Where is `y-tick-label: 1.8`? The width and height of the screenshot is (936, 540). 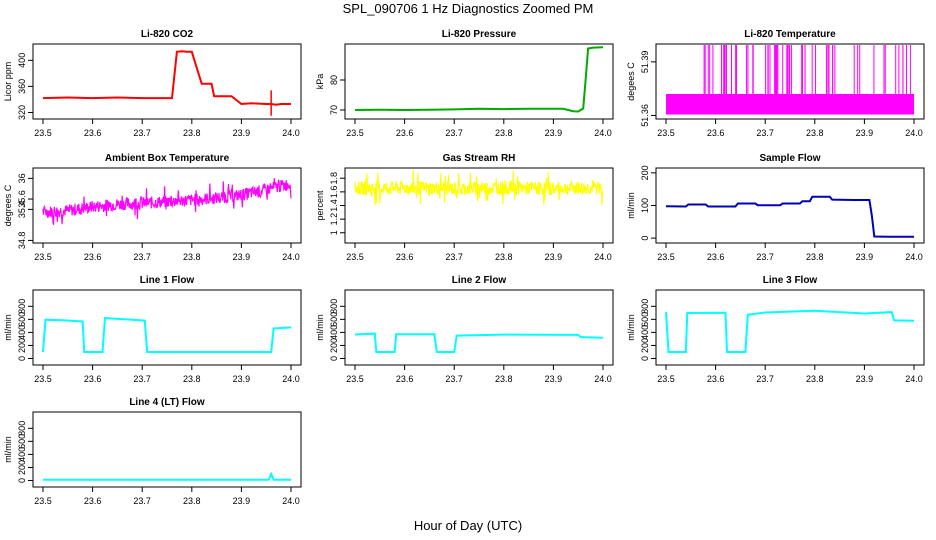 y-tick-label: 1.8 is located at coordinates (334, 178).